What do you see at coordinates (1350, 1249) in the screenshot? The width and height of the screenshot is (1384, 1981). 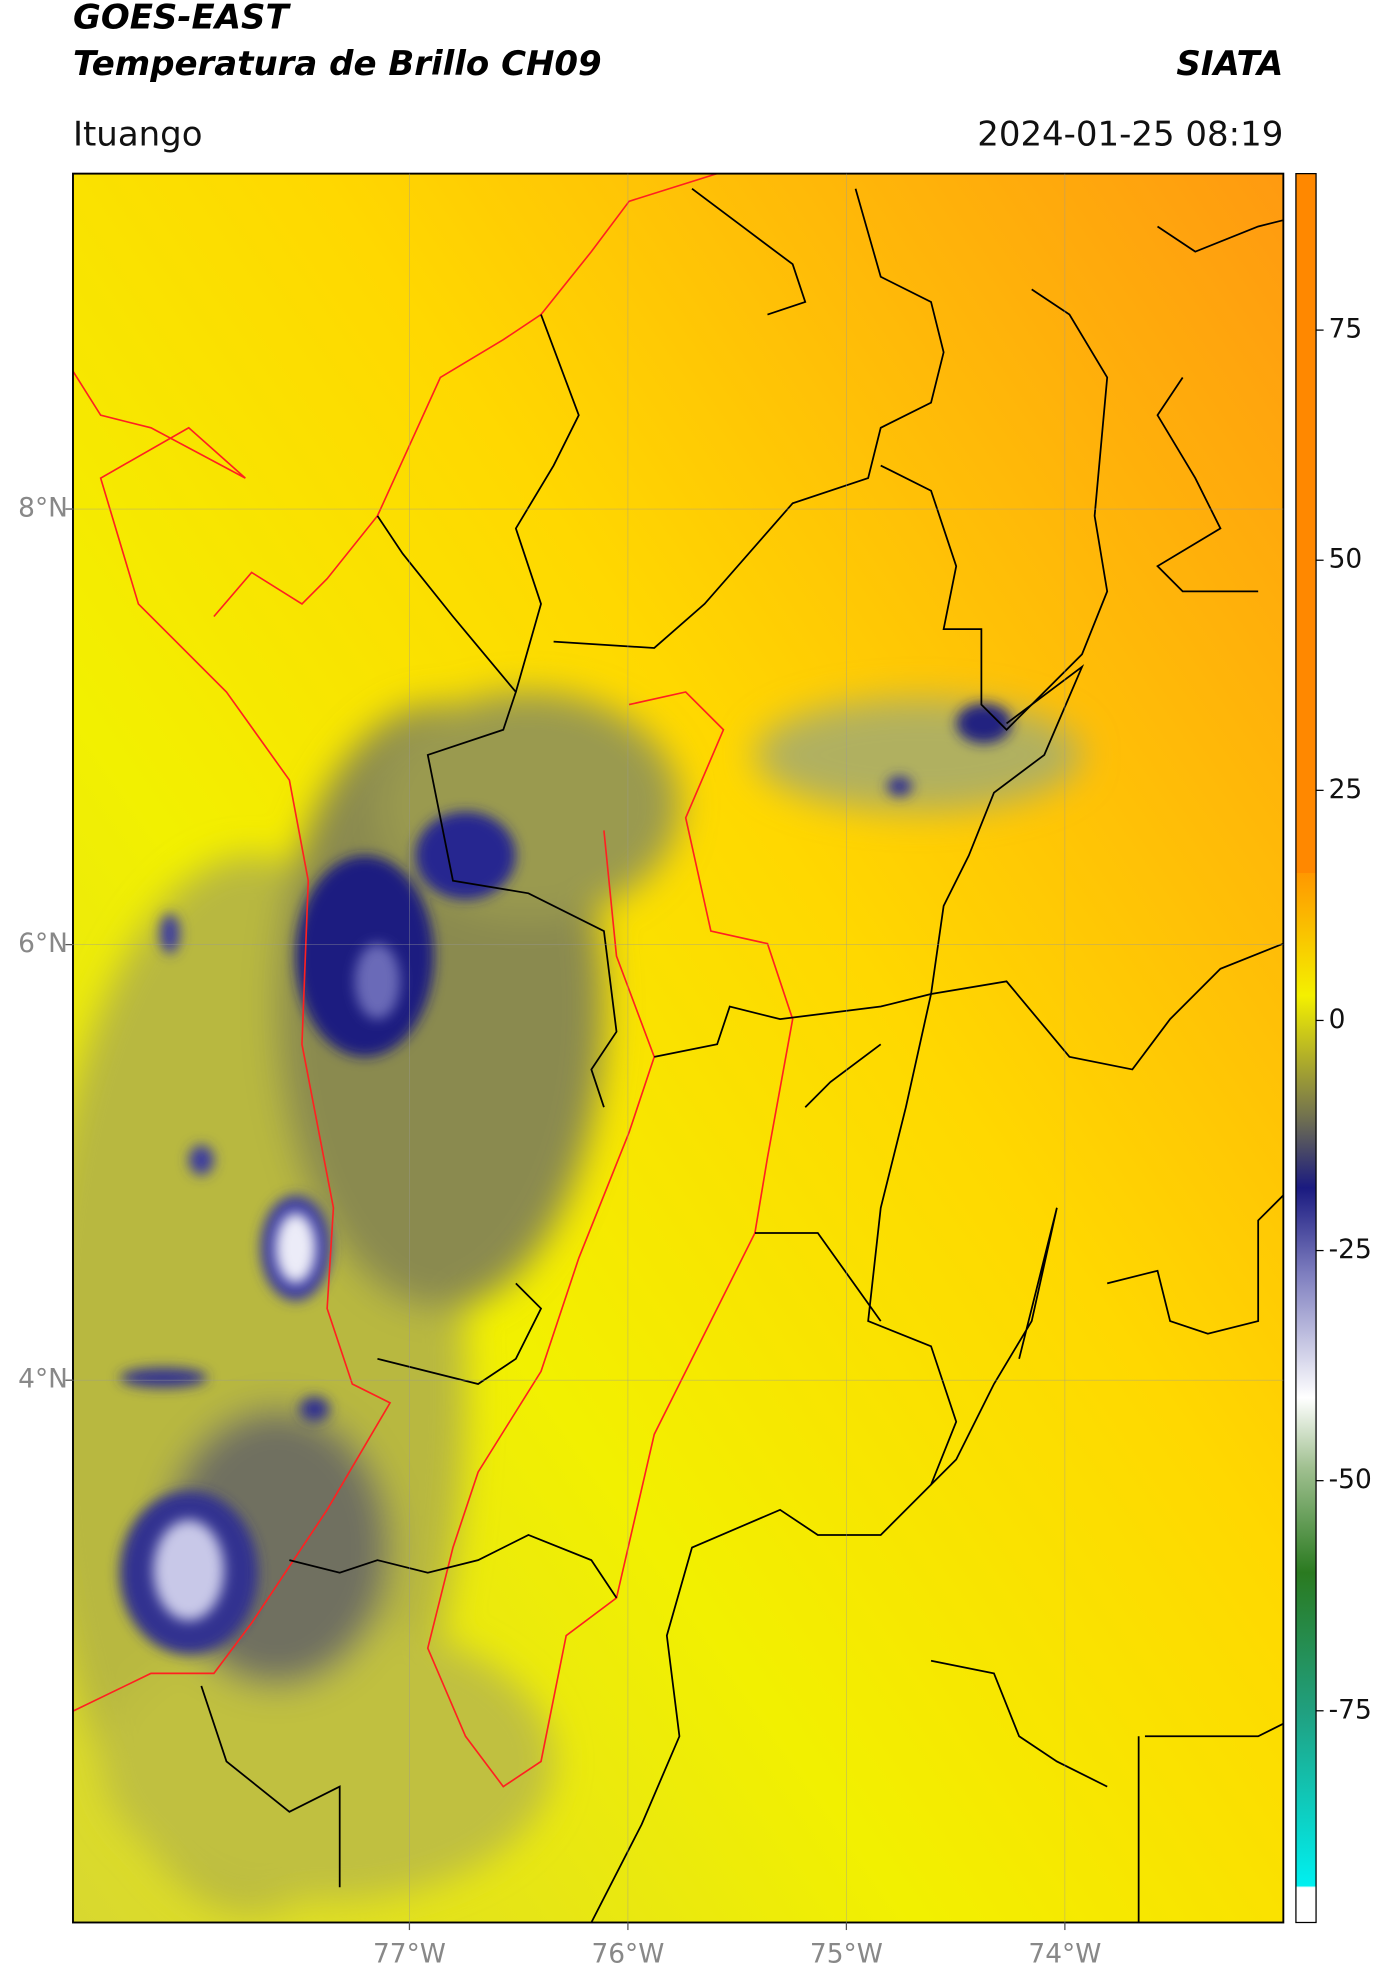 I see `colorbar-tick-label: -25` at bounding box center [1350, 1249].